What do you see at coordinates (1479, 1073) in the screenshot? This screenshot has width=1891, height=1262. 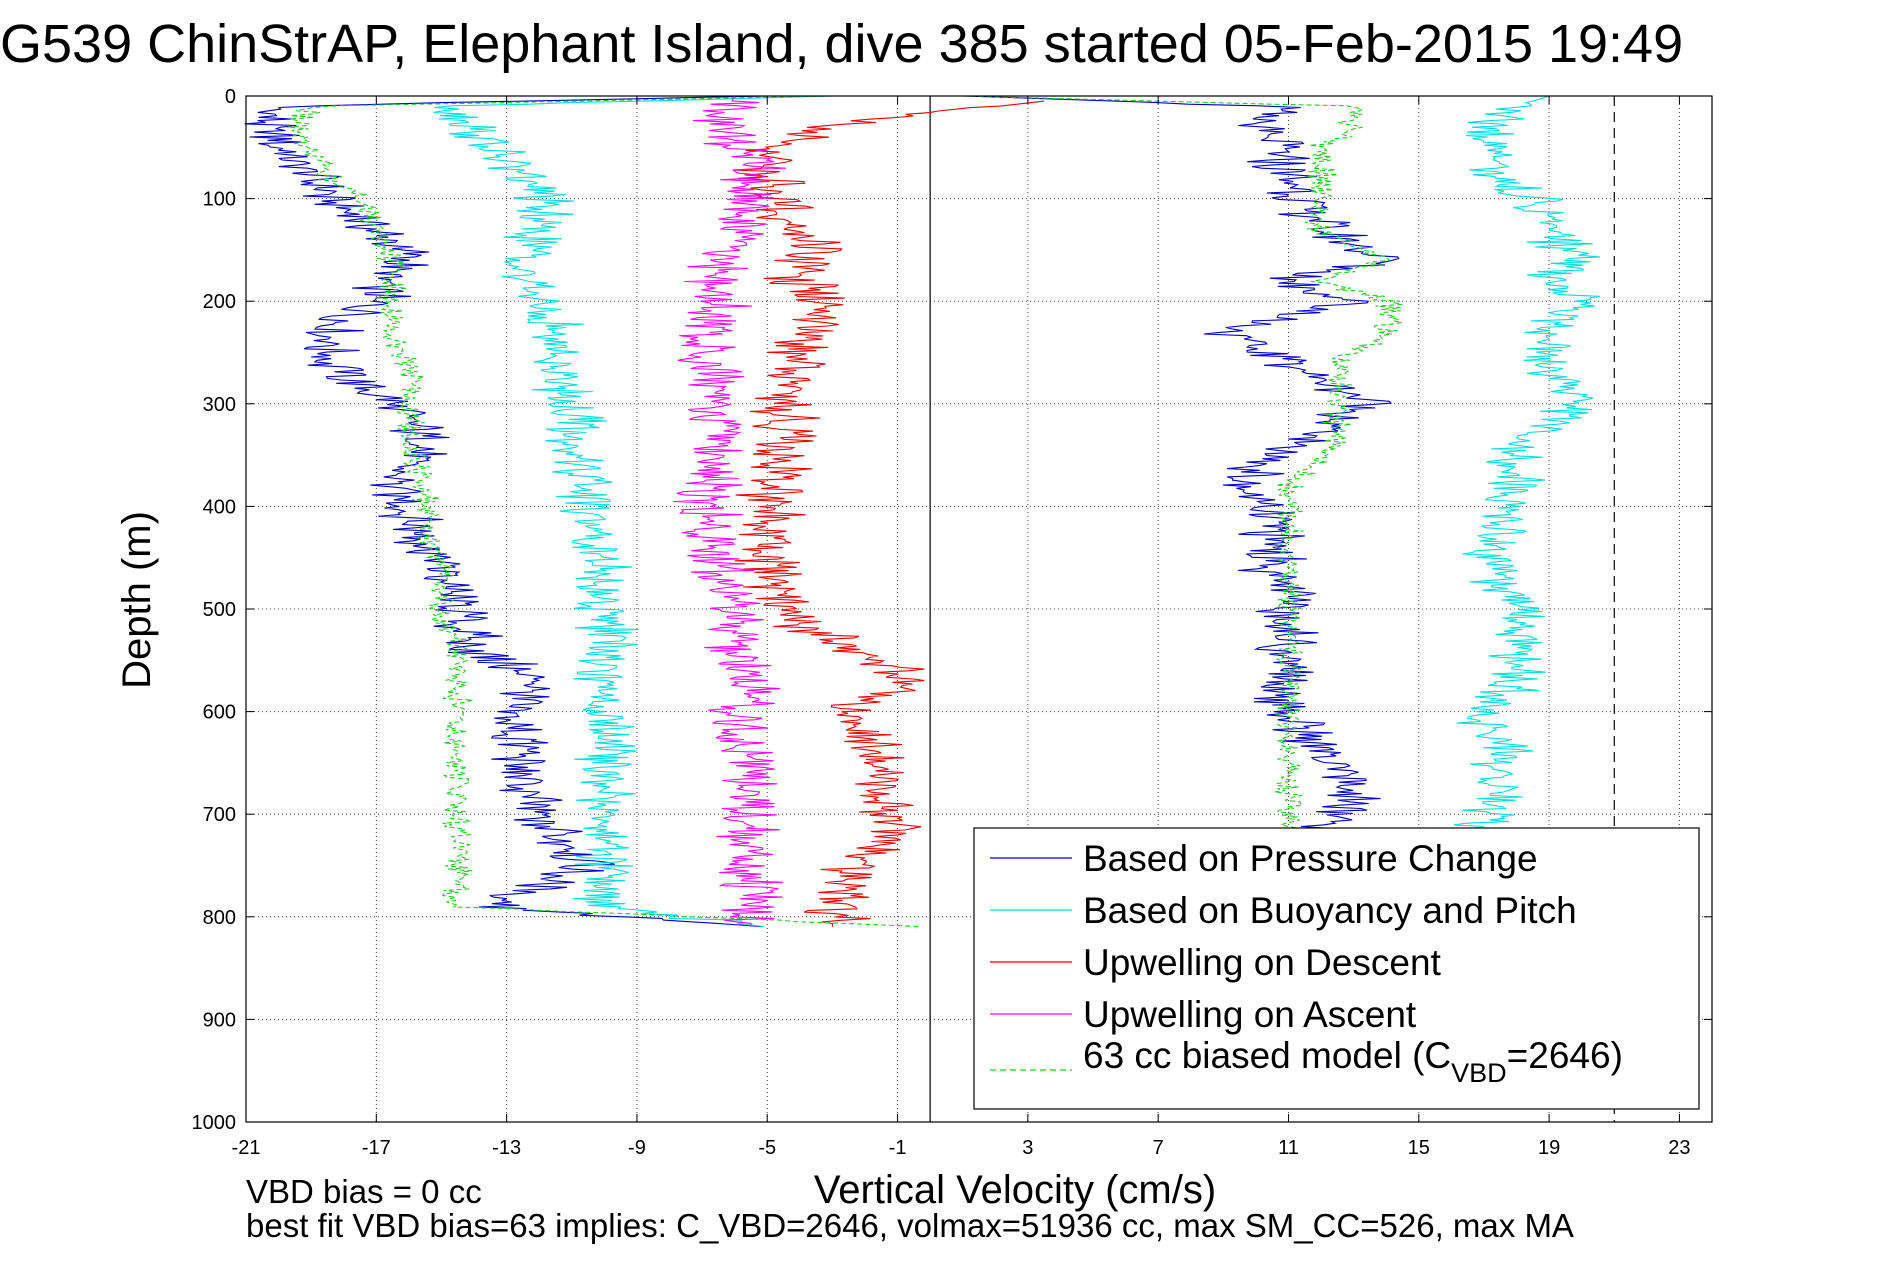 I see `legend-model-sub: VBD` at bounding box center [1479, 1073].